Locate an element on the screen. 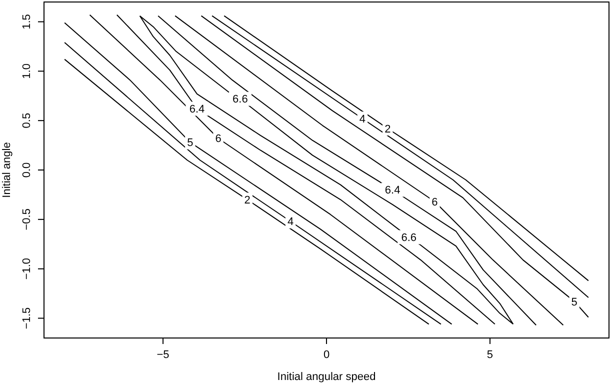 The image size is (611, 385). y-tick-label: −1.5 is located at coordinates (27, 318).